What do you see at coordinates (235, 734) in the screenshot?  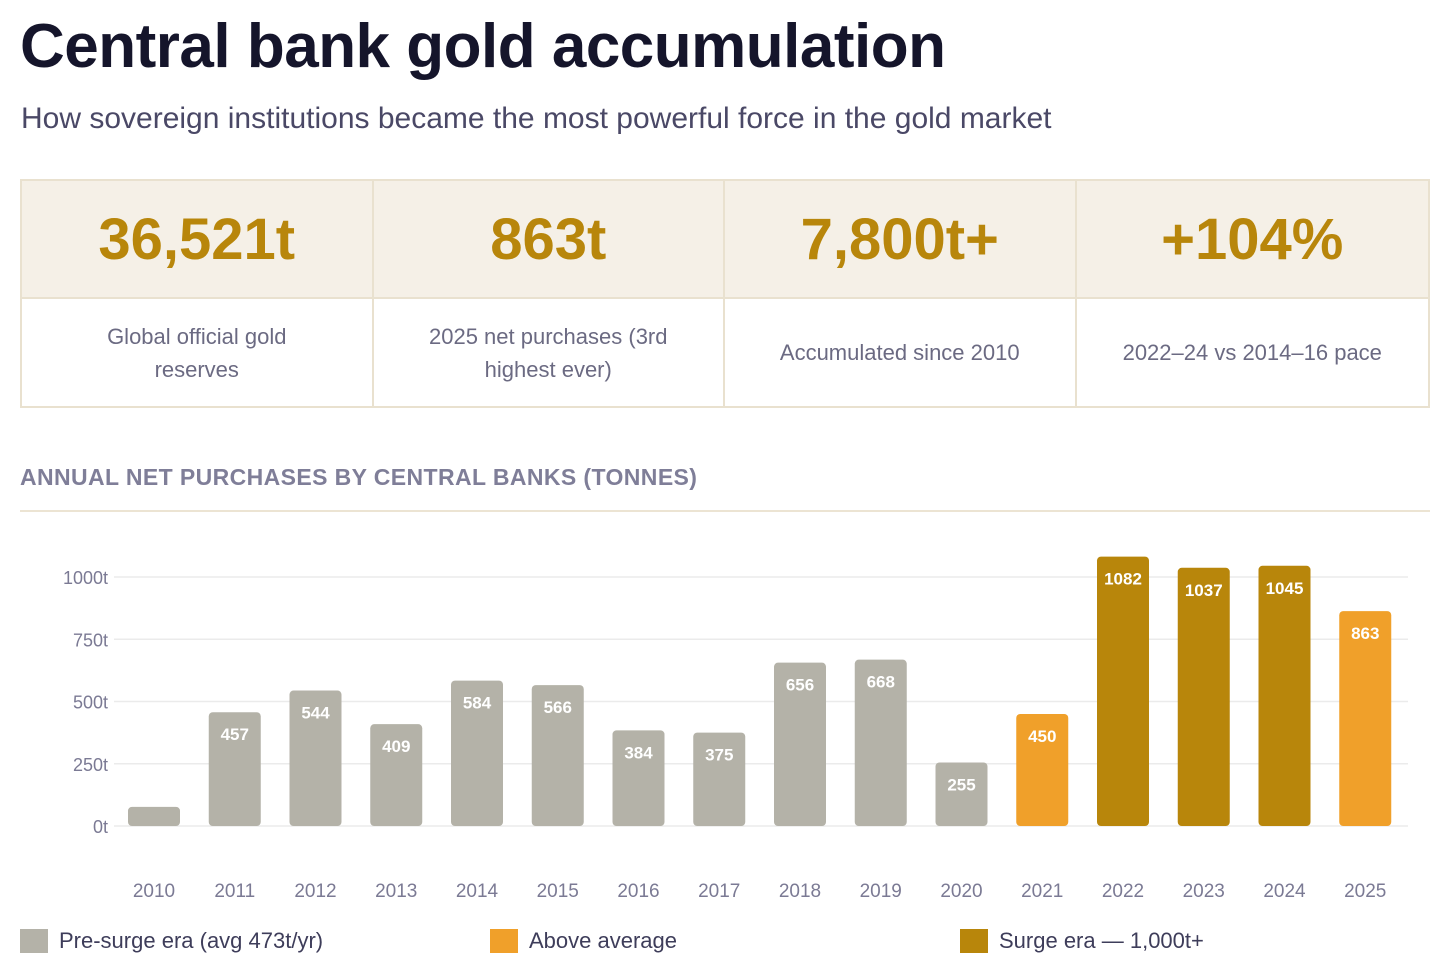 I see `bar-data-label: 457` at bounding box center [235, 734].